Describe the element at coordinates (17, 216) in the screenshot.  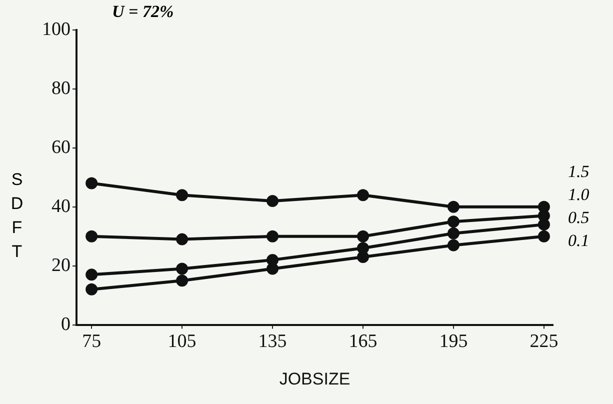
I see `y-axis-title: SDFT` at that location.